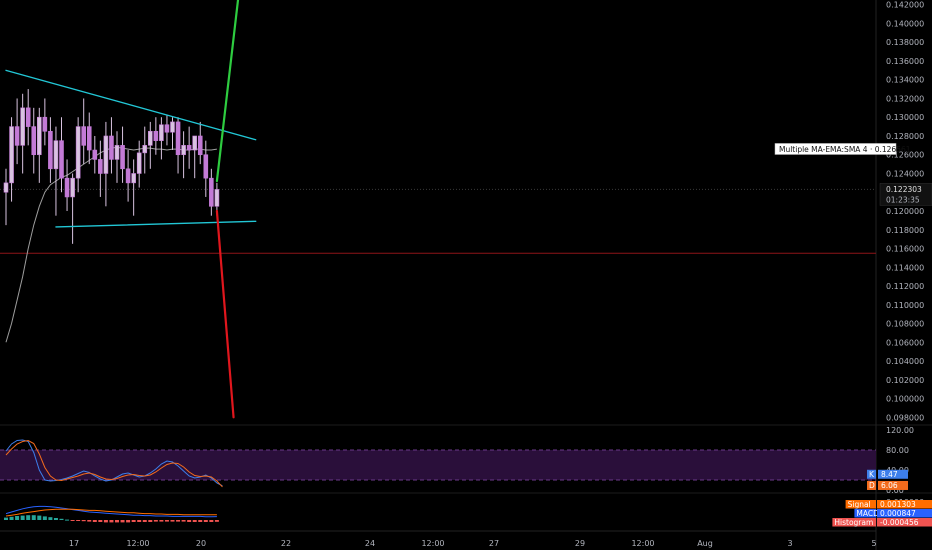 This screenshot has width=932, height=550. What do you see at coordinates (905, 305) in the screenshot?
I see `price-tick-label: 0.110000` at bounding box center [905, 305].